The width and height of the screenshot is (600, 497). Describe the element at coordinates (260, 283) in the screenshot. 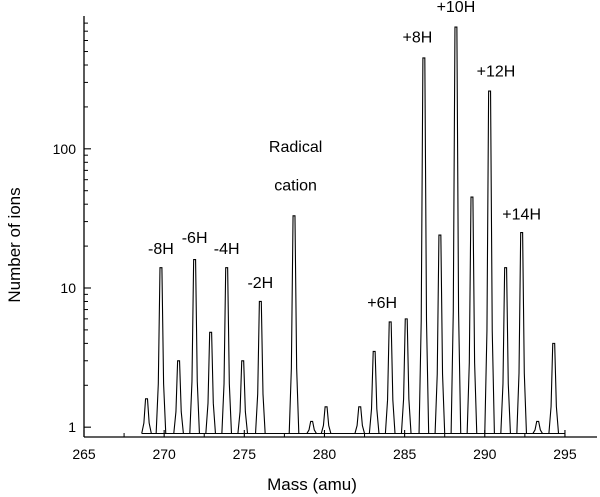

I see `peak-annotation: -2H` at that location.